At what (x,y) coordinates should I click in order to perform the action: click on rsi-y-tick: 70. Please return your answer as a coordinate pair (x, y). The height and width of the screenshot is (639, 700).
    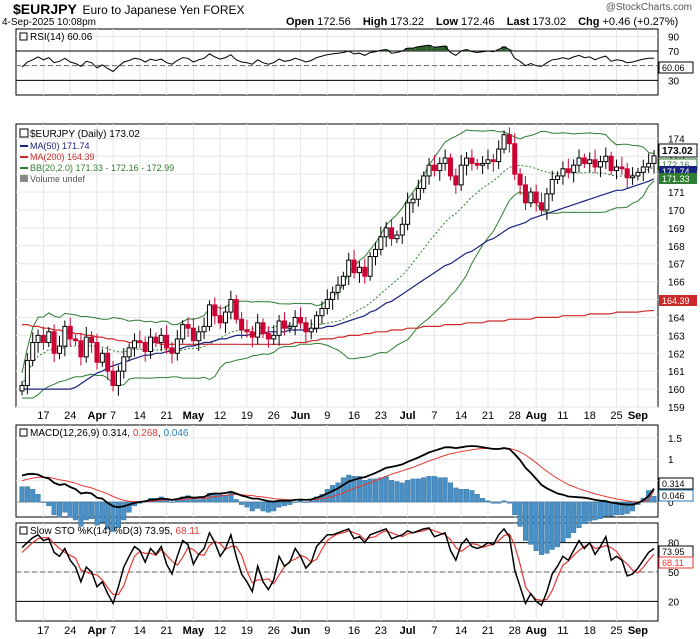
    Looking at the image, I should click on (674, 52).